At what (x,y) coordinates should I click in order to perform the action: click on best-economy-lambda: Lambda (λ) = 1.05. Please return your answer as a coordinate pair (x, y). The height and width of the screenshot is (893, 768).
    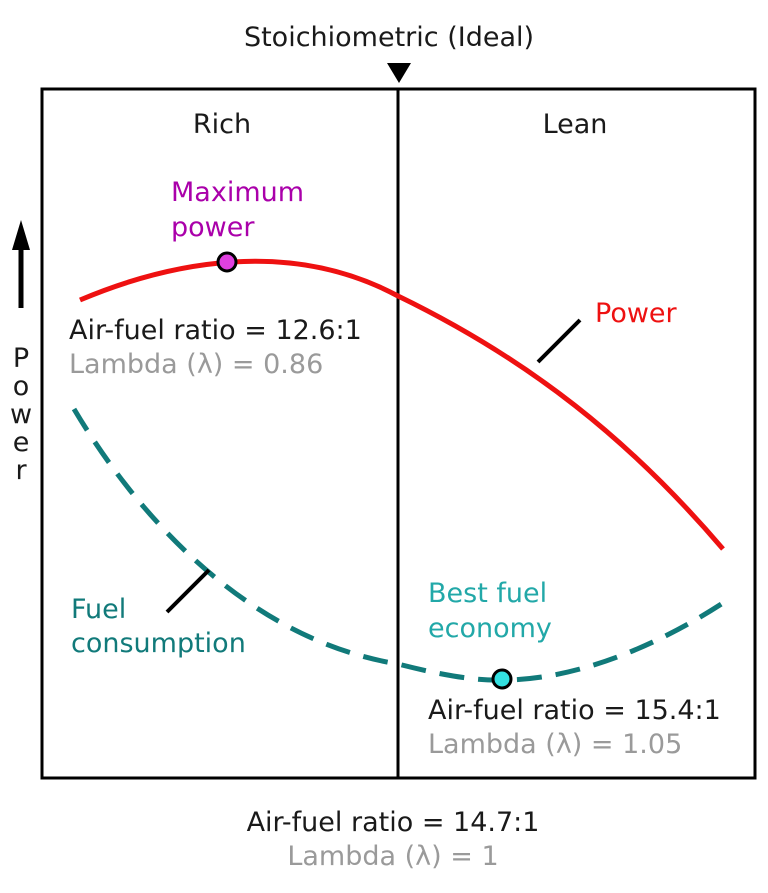
    Looking at the image, I should click on (555, 744).